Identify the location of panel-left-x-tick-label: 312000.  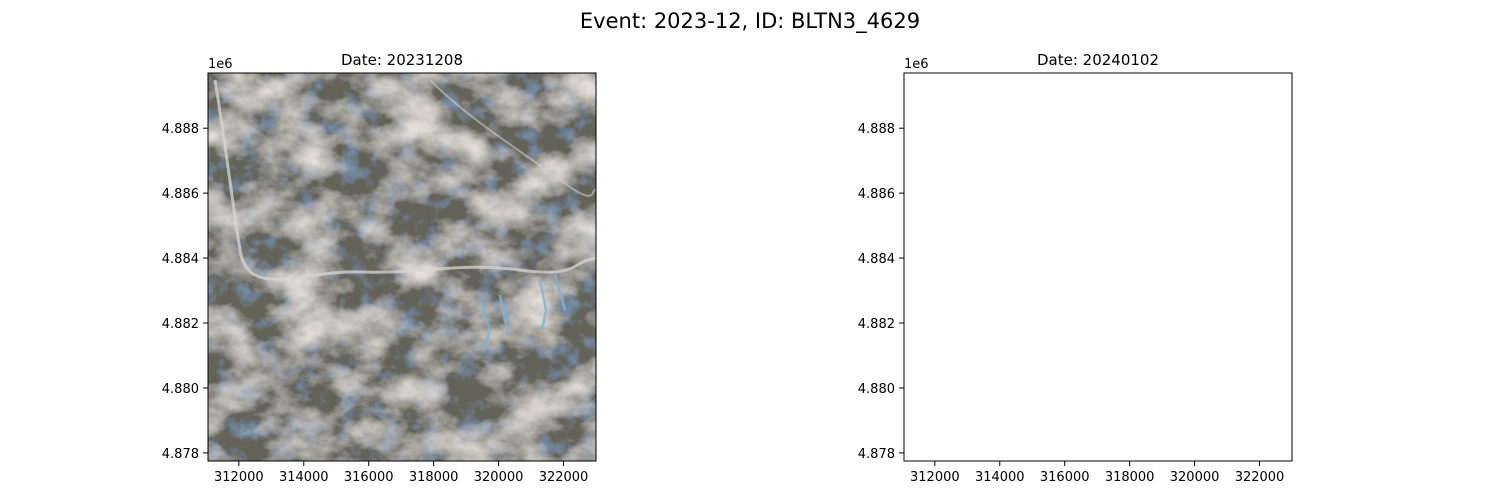
(239, 477).